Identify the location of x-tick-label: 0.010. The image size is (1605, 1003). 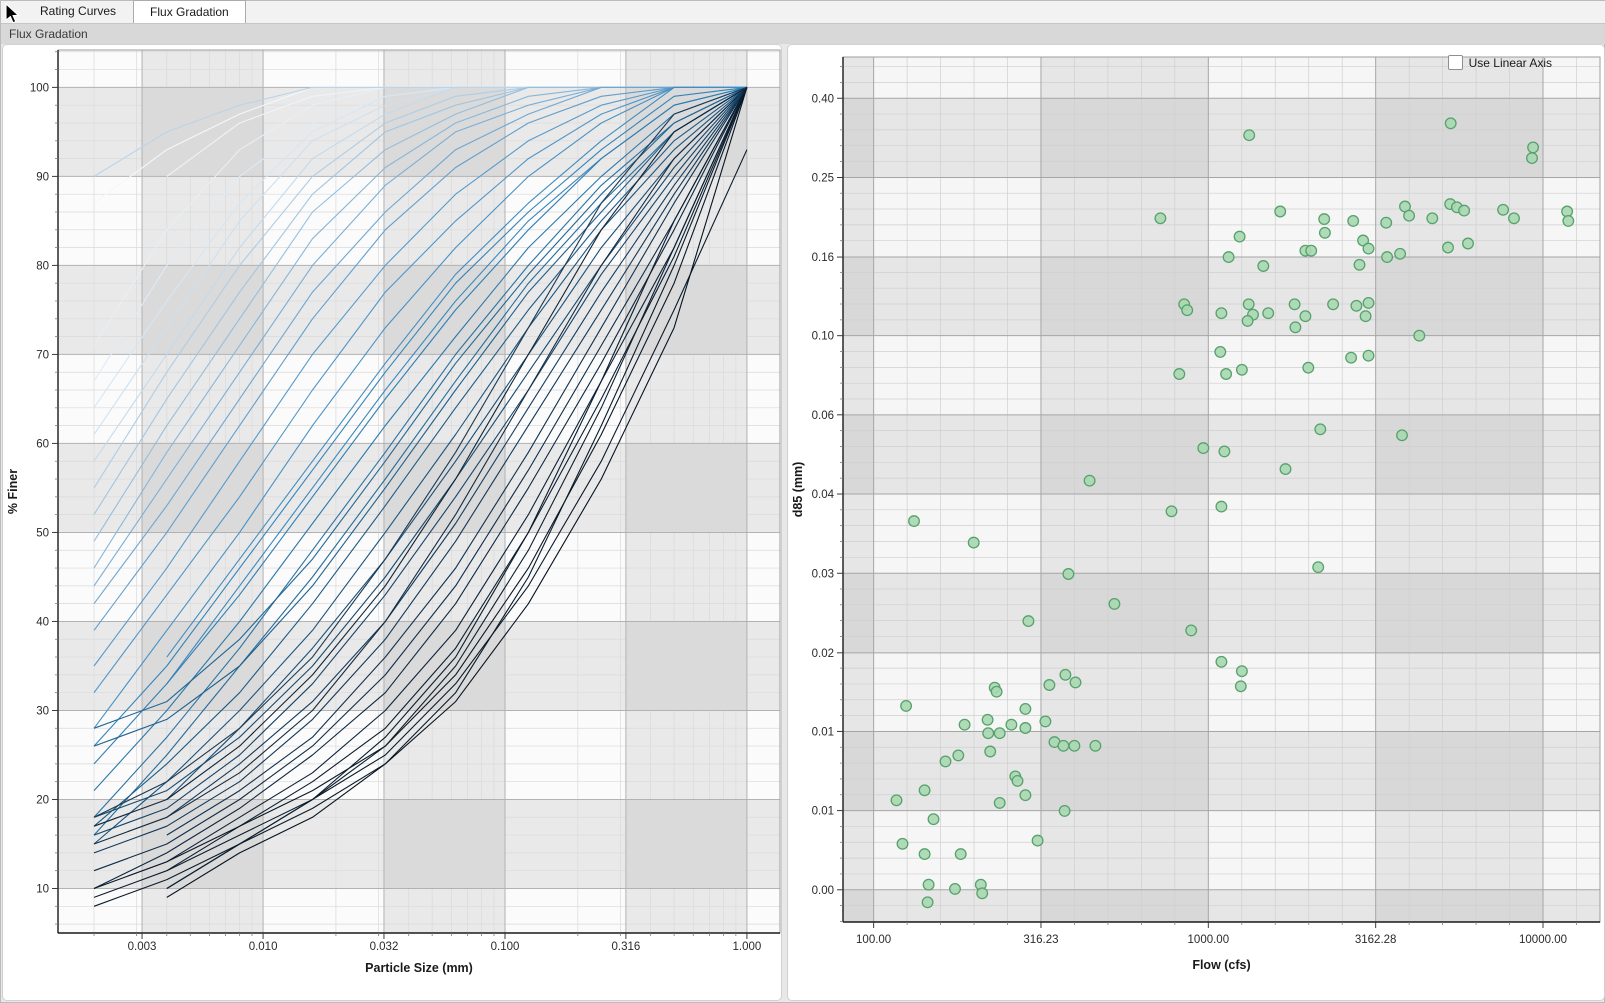
(263, 947).